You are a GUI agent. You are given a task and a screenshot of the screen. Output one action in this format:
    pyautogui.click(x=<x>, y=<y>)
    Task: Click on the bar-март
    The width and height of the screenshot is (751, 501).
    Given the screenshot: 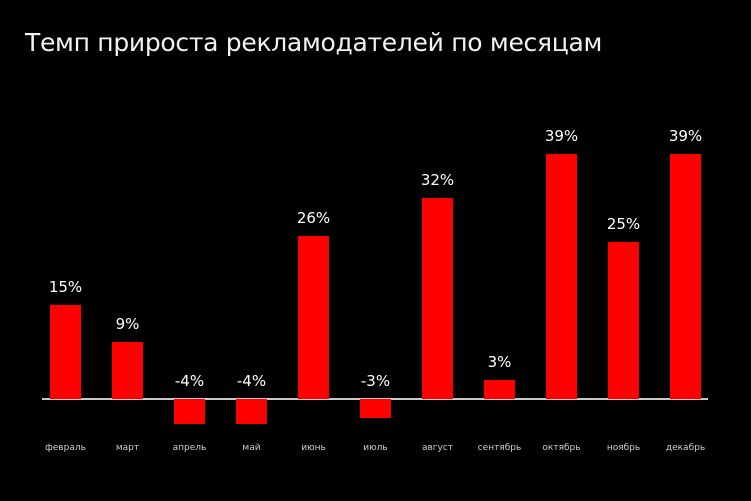 What is the action you would take?
    pyautogui.click(x=127, y=370)
    